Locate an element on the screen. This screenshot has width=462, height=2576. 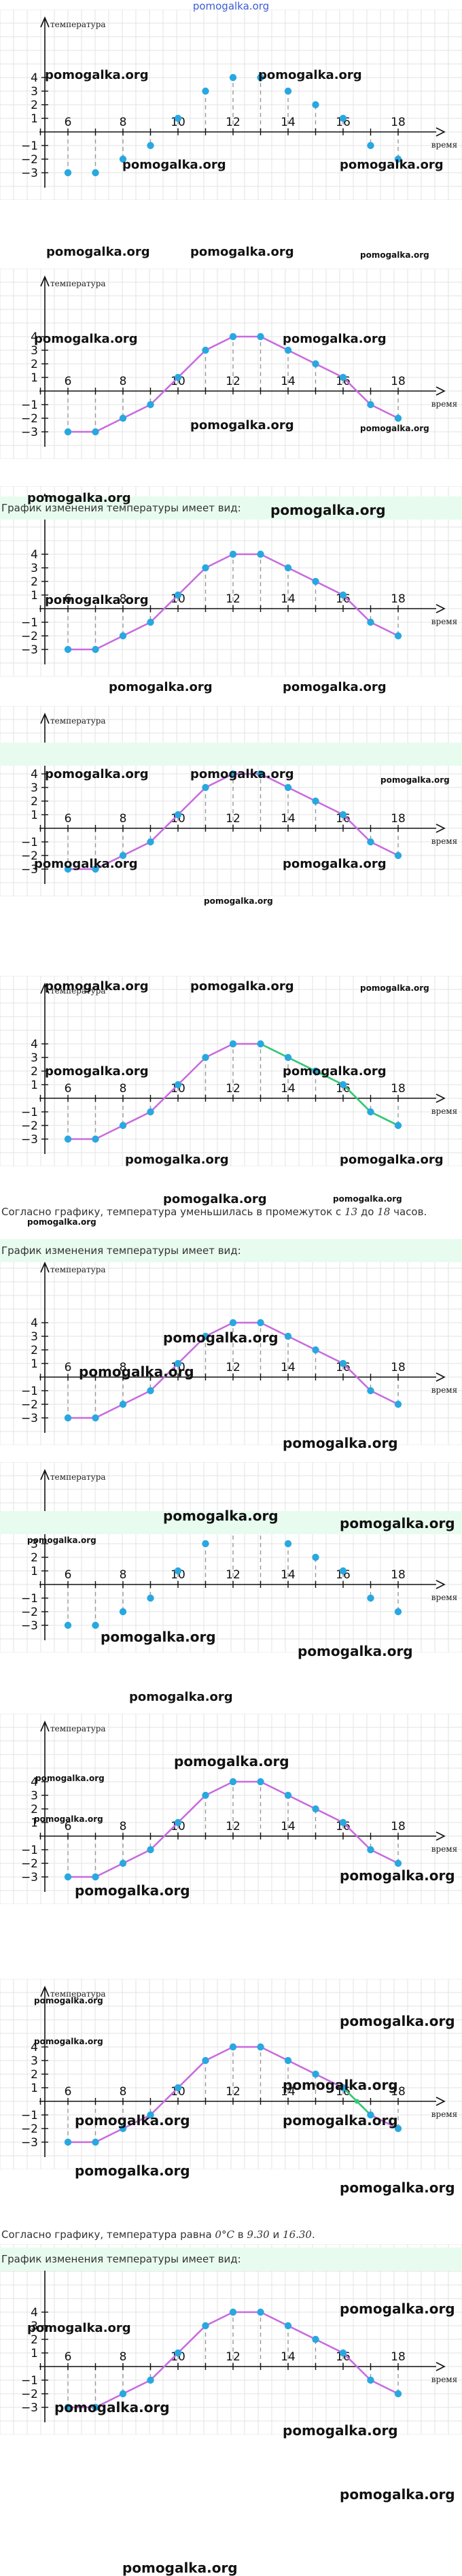
watermark: pomogalka.org is located at coordinates (238, 901).